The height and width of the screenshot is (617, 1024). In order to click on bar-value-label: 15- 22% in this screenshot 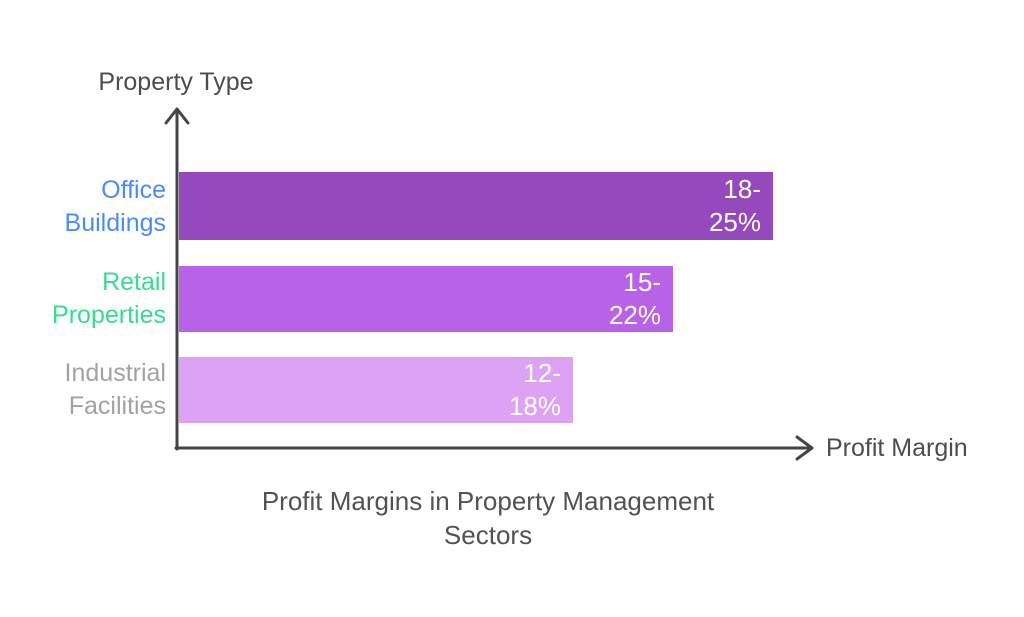, I will do `click(634, 298)`.